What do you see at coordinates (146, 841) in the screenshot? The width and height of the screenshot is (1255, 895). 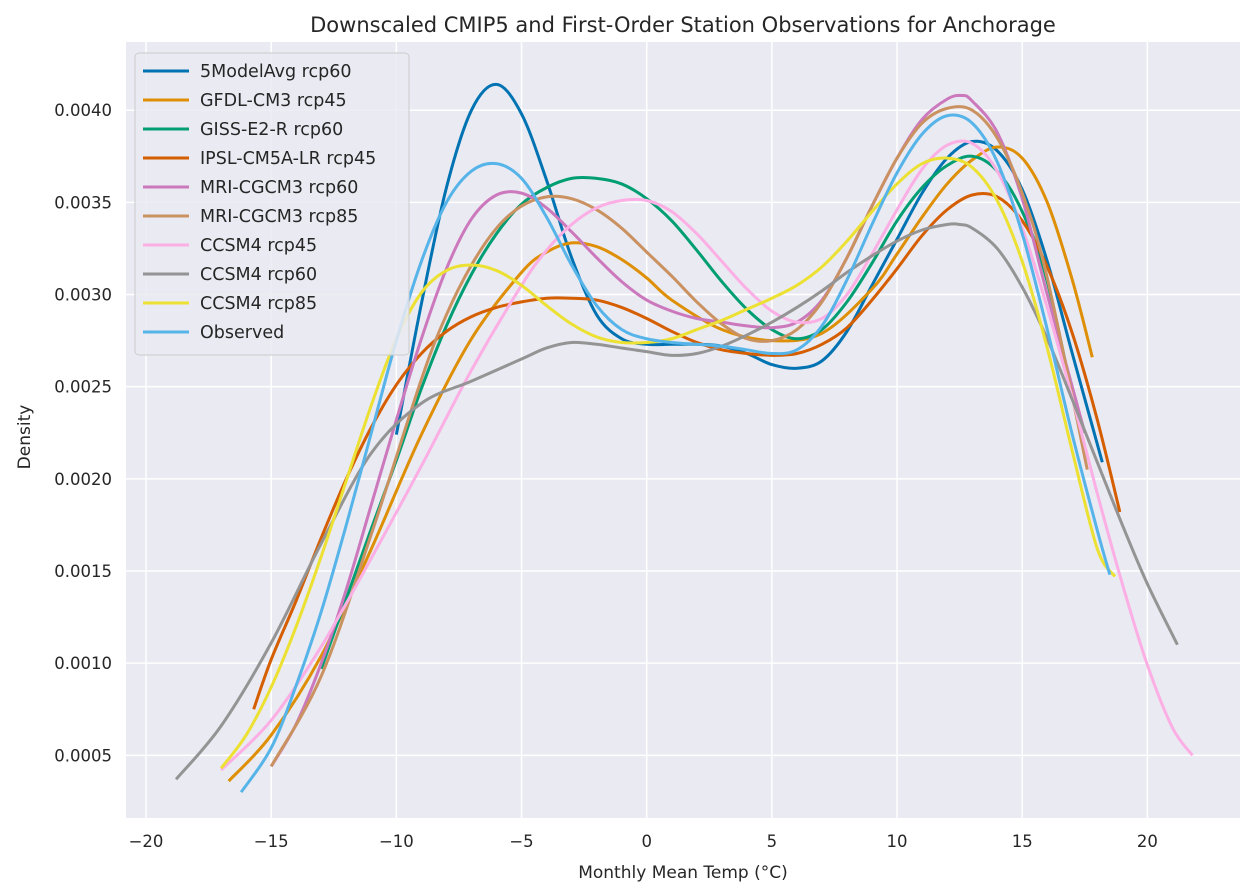 I see `x-tick-label: −20` at bounding box center [146, 841].